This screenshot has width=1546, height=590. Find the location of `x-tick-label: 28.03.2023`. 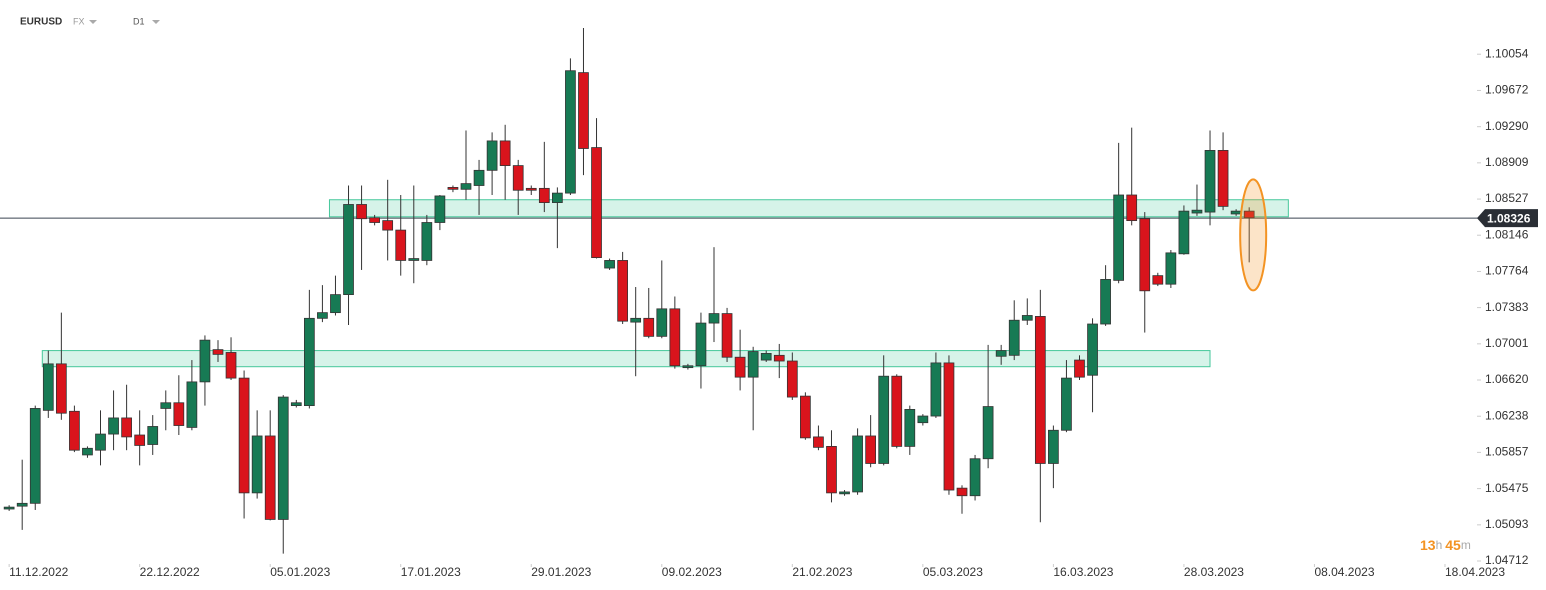

x-tick-label: 28.03.2023 is located at coordinates (1214, 572).